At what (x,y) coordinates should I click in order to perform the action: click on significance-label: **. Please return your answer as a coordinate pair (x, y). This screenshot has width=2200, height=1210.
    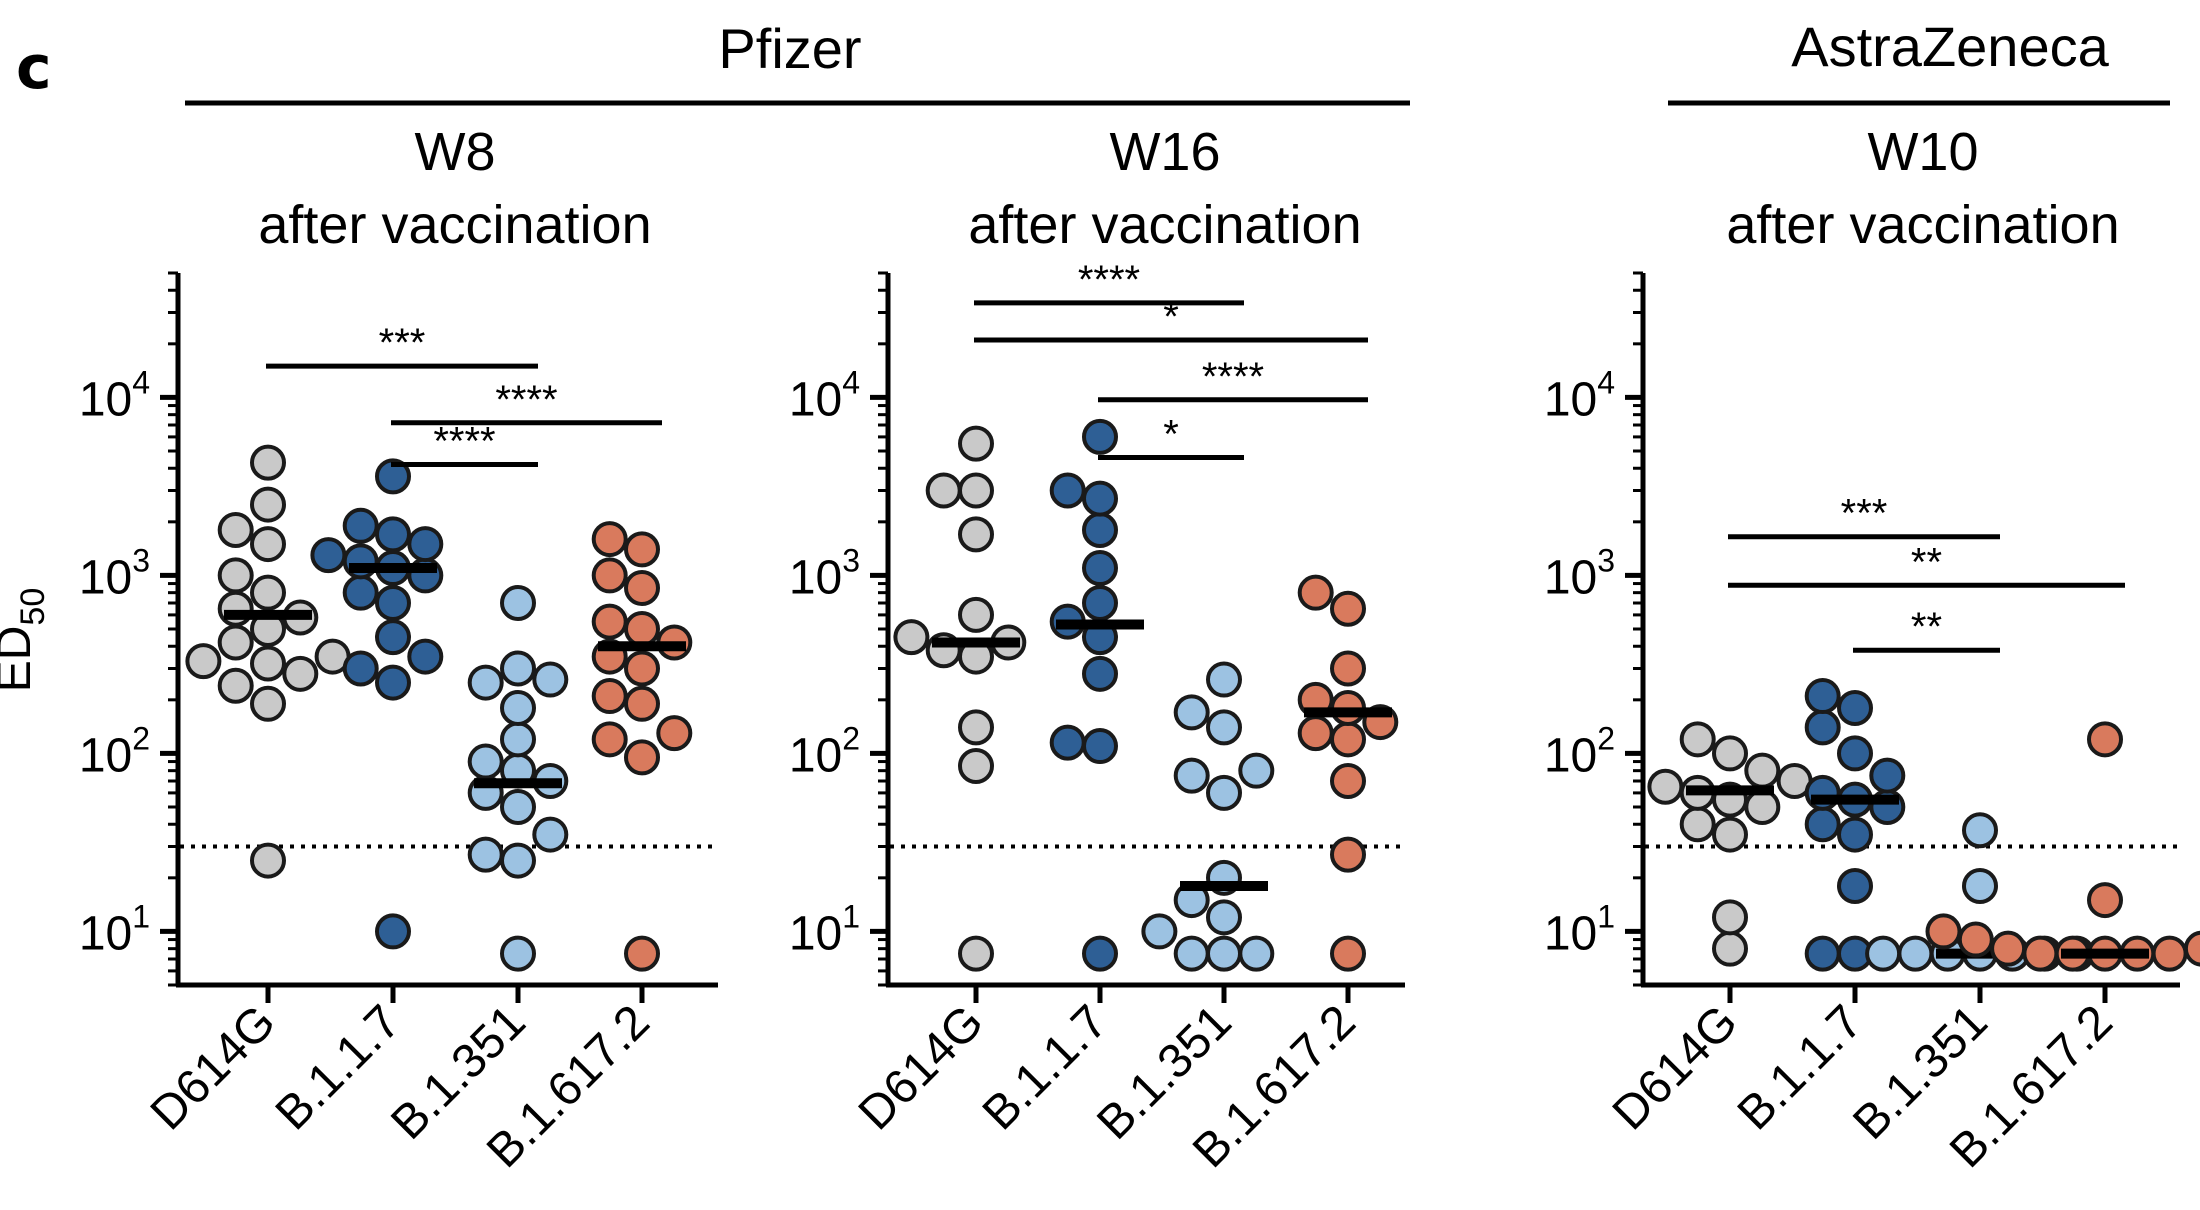
    Looking at the image, I should click on (1926, 627).